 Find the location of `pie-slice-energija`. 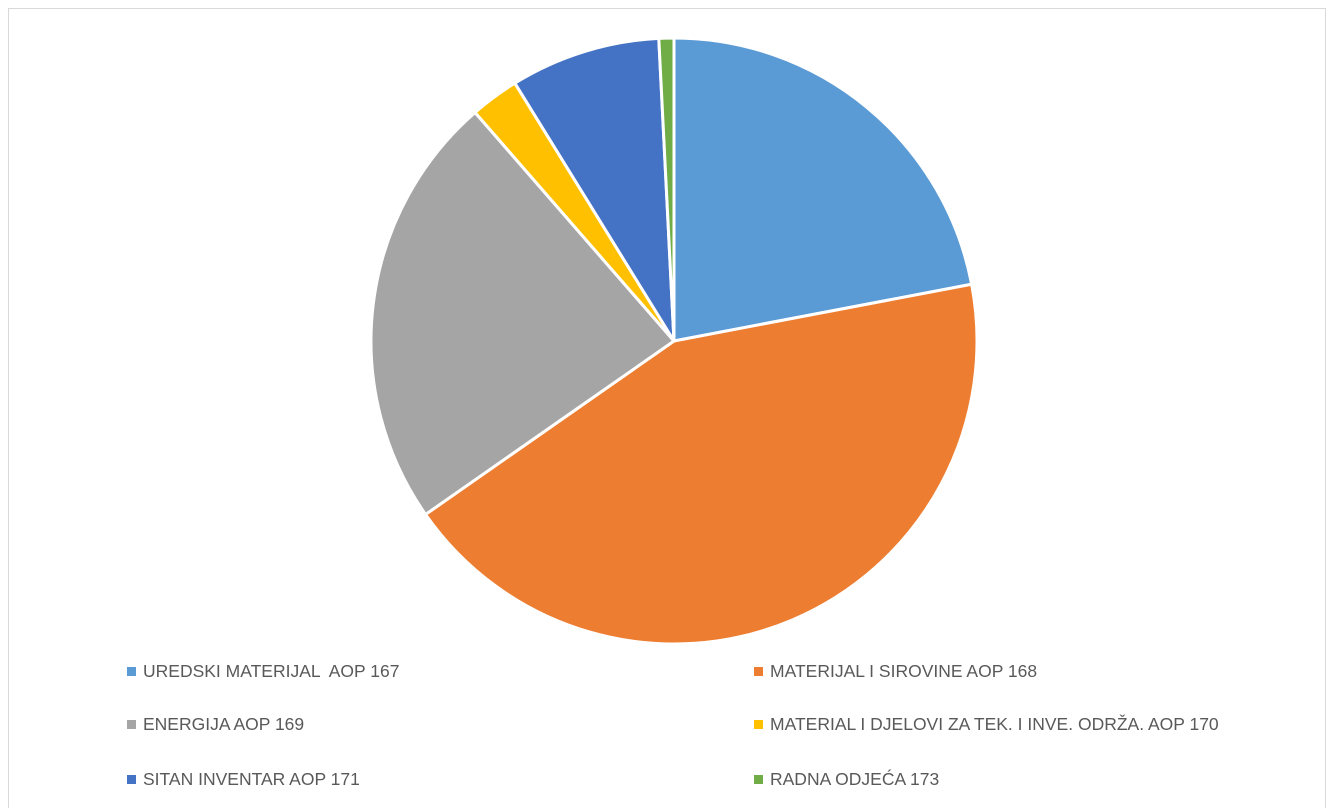

pie-slice-energija is located at coordinates (522, 313).